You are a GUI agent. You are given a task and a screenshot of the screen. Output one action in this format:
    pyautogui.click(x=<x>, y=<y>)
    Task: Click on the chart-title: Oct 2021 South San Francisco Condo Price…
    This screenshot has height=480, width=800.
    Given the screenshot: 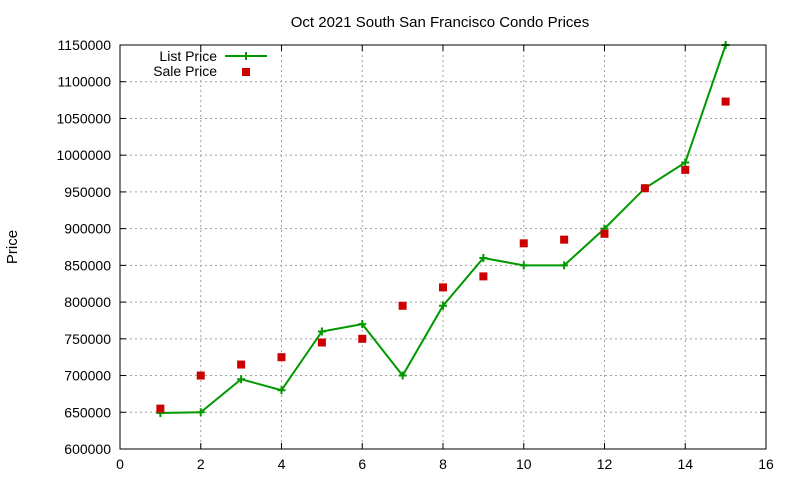 What is the action you would take?
    pyautogui.click(x=440, y=22)
    